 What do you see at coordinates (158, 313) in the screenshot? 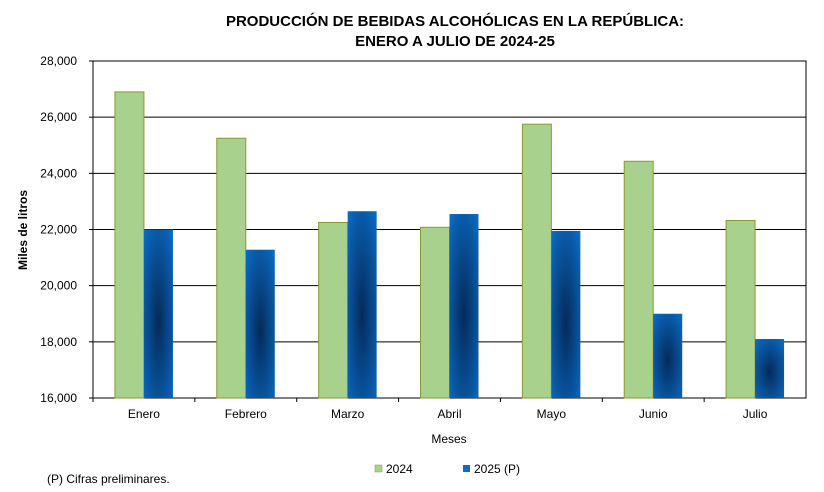
I see `bar-2025-enero` at bounding box center [158, 313].